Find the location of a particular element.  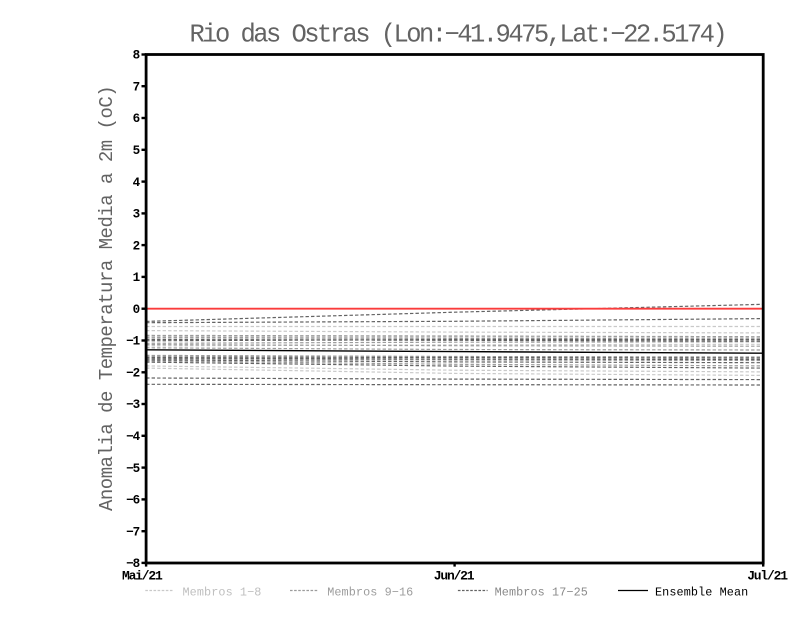

svg-text: 1 is located at coordinates (137, 278).